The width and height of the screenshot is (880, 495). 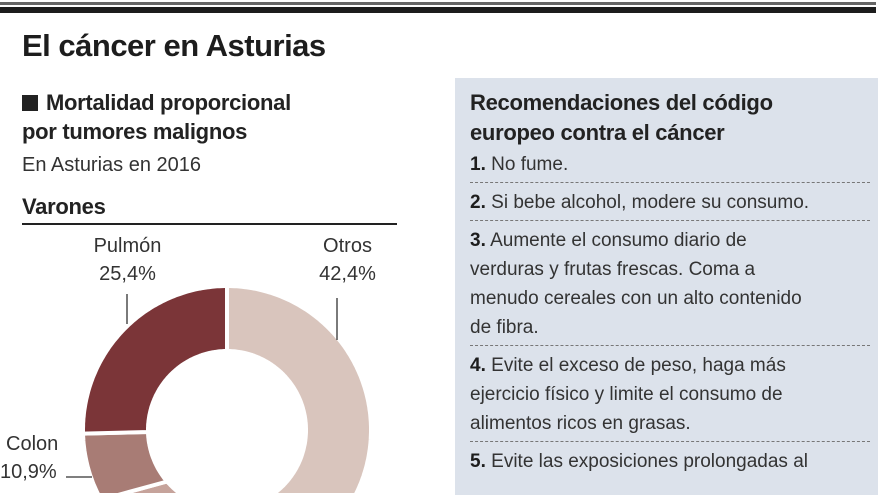 I want to click on panel-title-line-2: europeo contra el cáncer, so click(x=597, y=132).